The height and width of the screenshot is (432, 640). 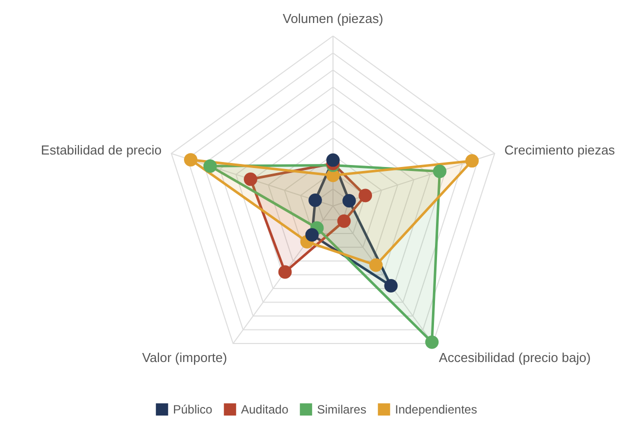 I want to click on legend-label: Público, so click(x=193, y=409).